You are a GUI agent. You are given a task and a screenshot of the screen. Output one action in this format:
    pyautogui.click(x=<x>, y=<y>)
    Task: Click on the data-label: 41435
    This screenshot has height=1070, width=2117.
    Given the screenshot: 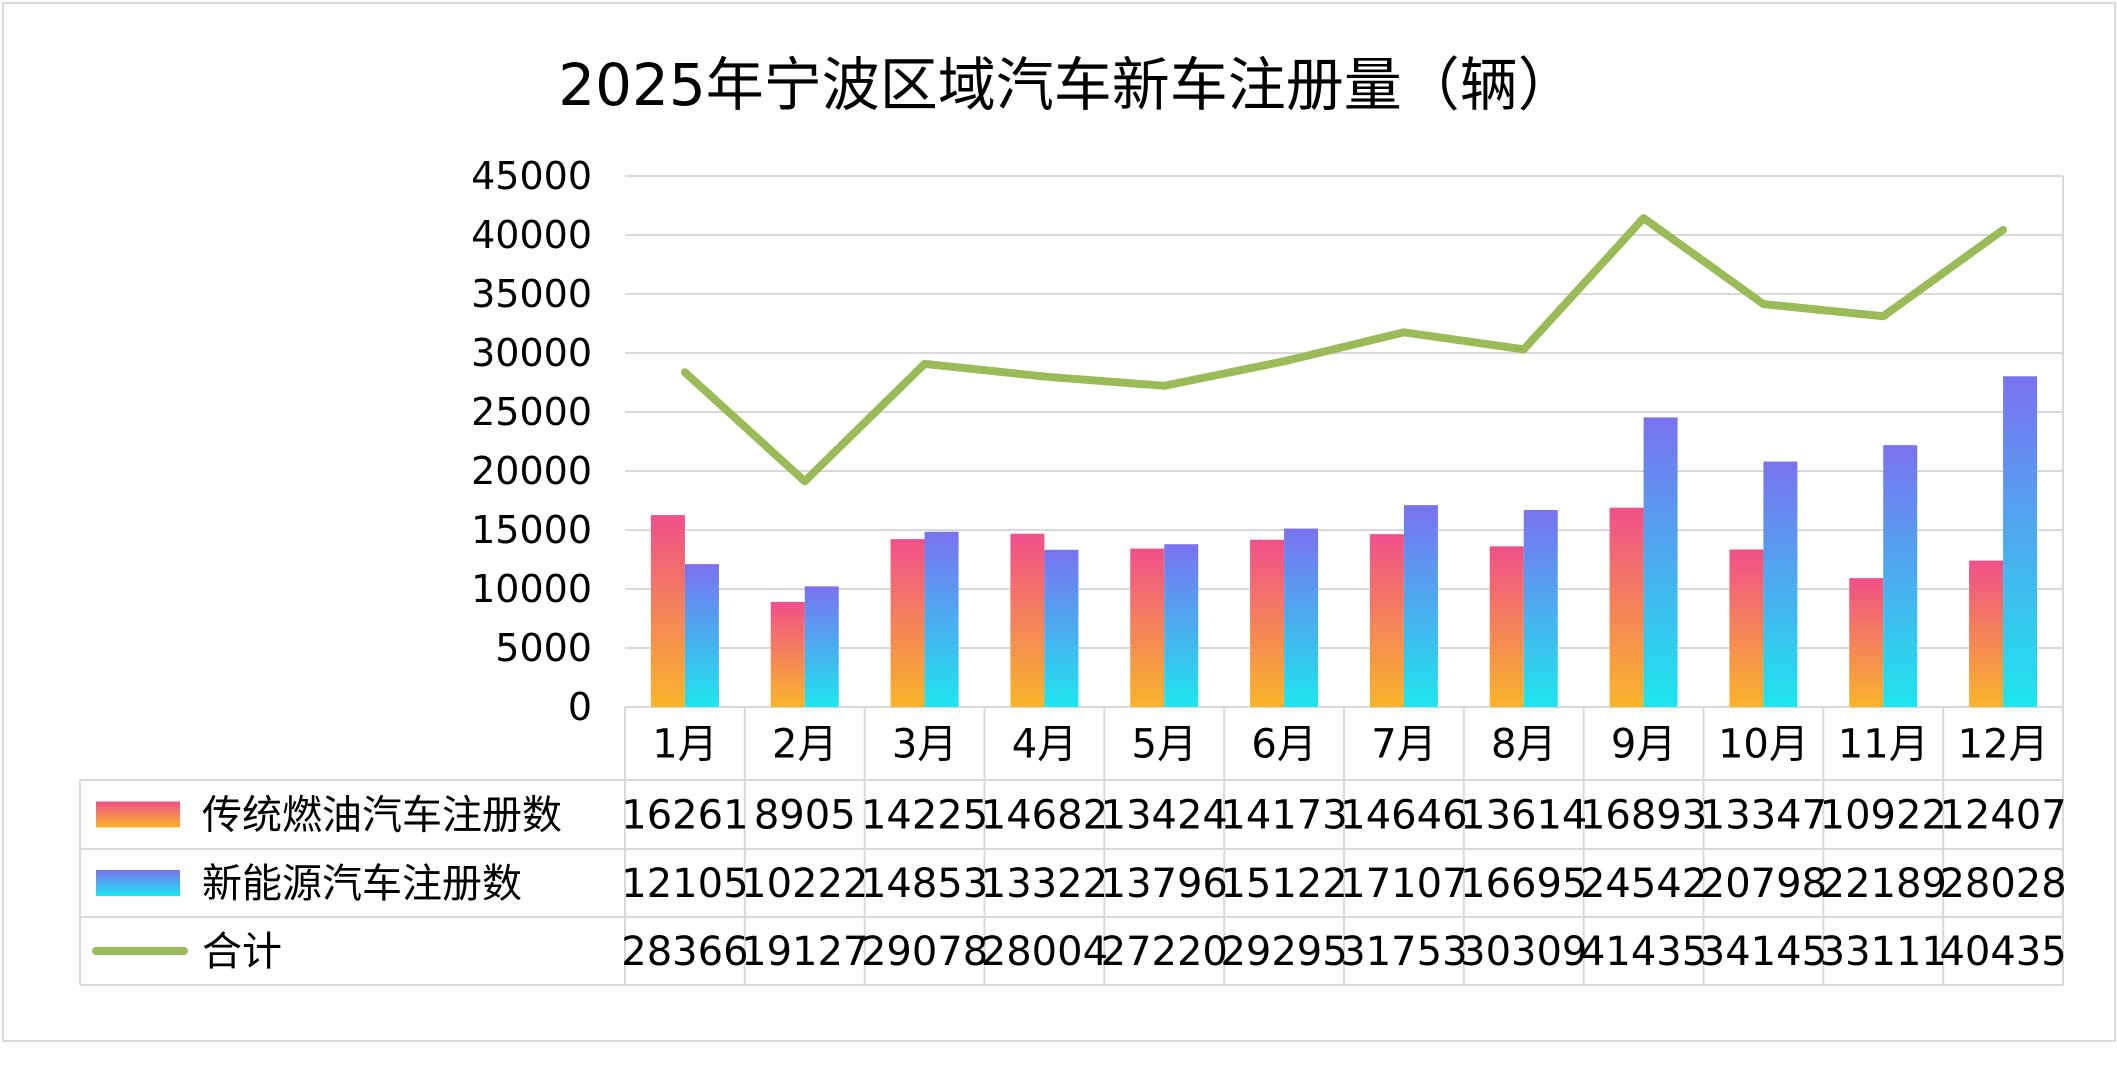 What is the action you would take?
    pyautogui.click(x=1643, y=952)
    